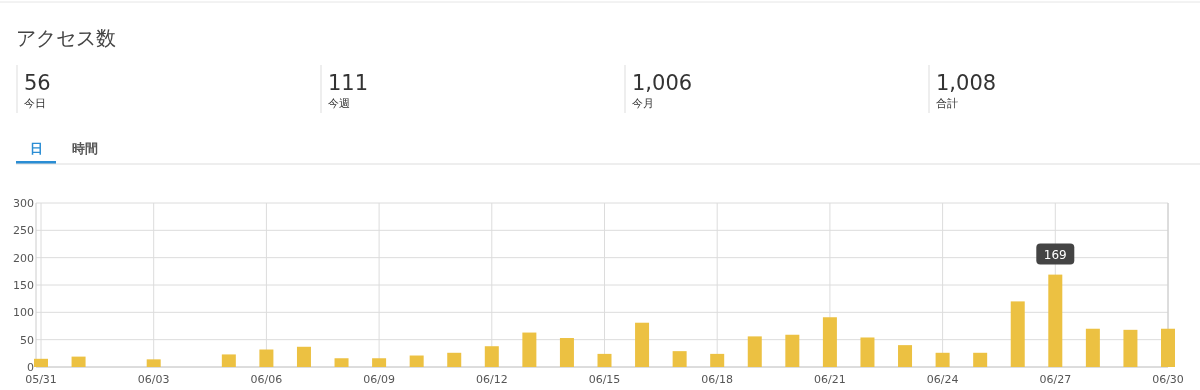  Describe the element at coordinates (23, 231) in the screenshot. I see `y-tick-label: 250` at that location.